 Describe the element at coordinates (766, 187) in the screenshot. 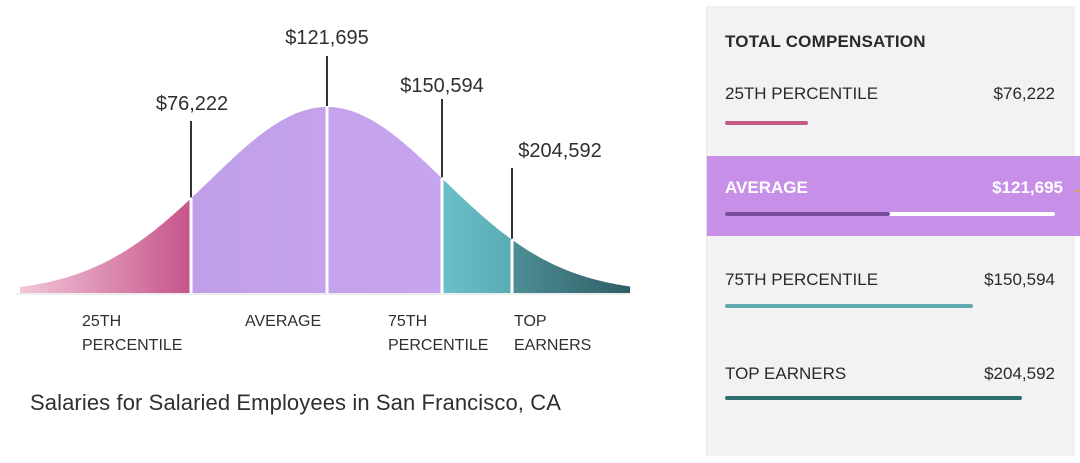

I see `row-label: AVERAGE` at that location.